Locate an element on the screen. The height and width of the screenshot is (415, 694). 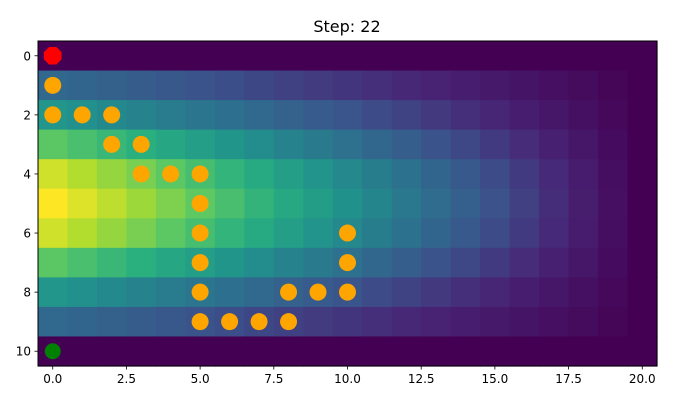
current-point is located at coordinates (52, 56).